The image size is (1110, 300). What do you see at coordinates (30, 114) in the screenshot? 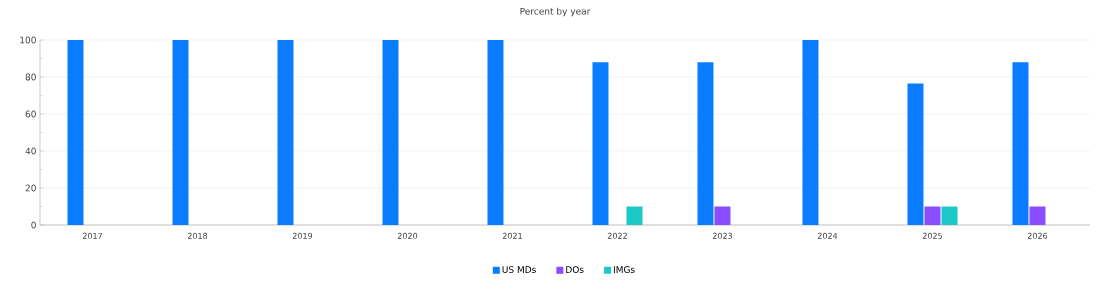
I see `y-tick-label: 60` at bounding box center [30, 114].